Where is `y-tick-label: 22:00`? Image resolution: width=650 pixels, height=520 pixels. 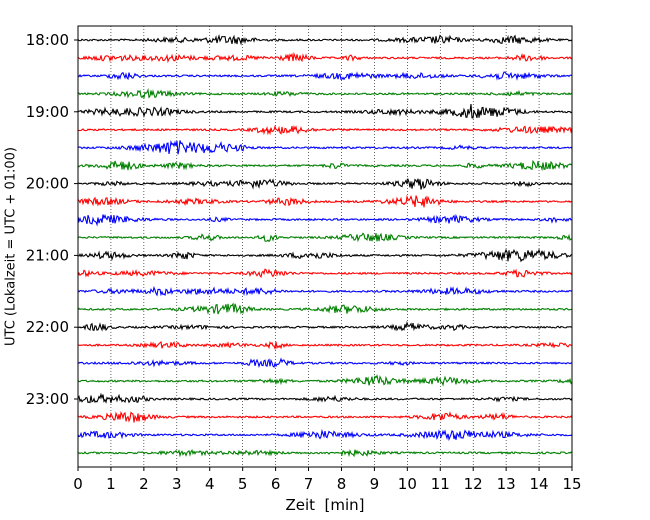
y-tick-label: 22:00 is located at coordinates (47, 327).